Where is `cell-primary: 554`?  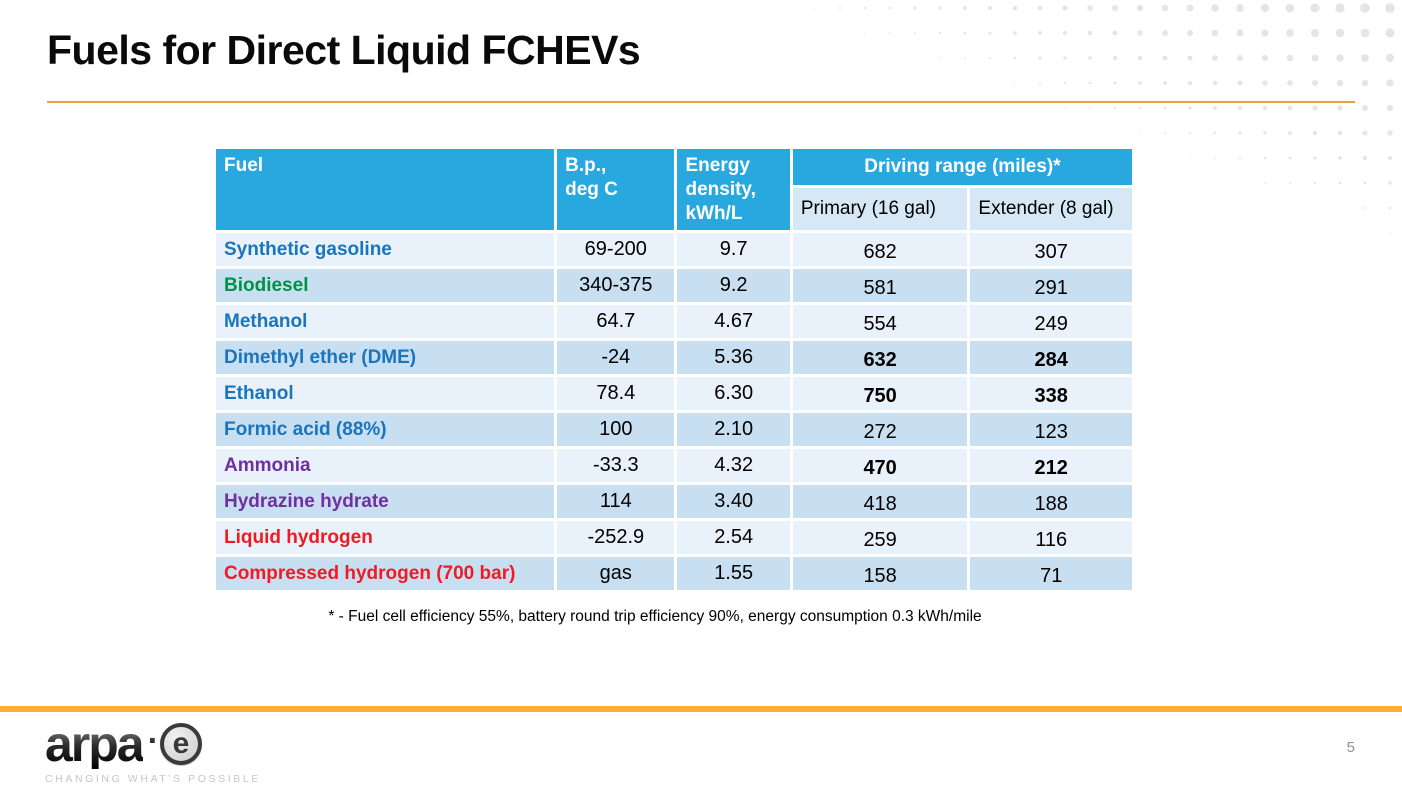 cell-primary: 554 is located at coordinates (880, 322).